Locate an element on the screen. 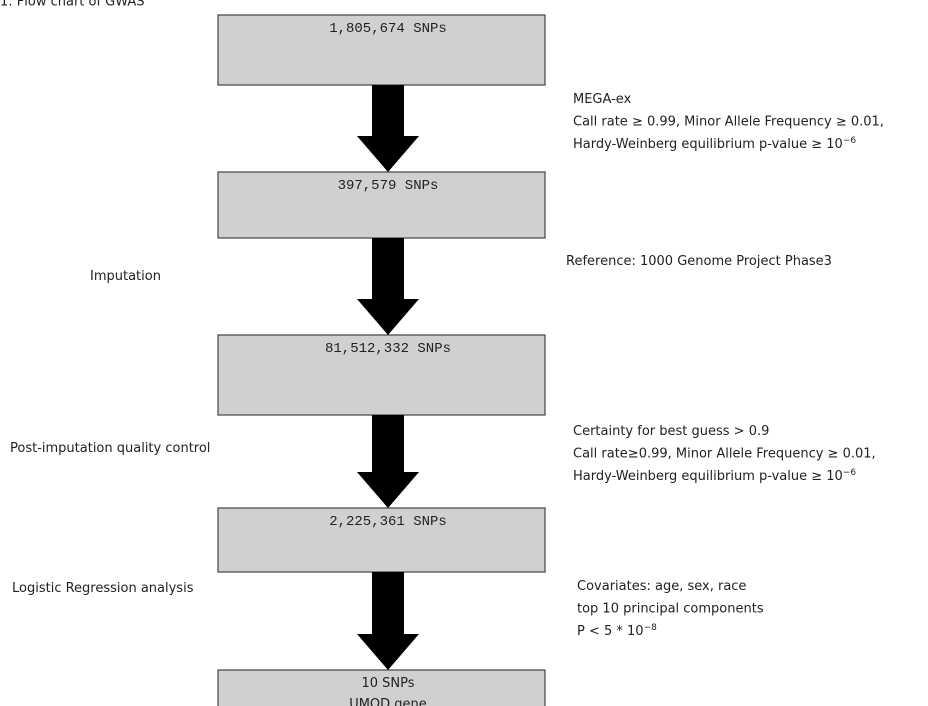  criteria-text: Reference: 1000 Genome Project Phase3 is located at coordinates (699, 261).